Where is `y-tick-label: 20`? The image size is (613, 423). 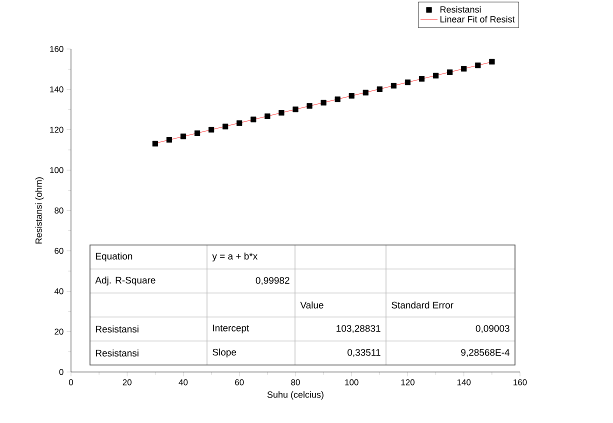
y-tick-label: 20 is located at coordinates (59, 331).